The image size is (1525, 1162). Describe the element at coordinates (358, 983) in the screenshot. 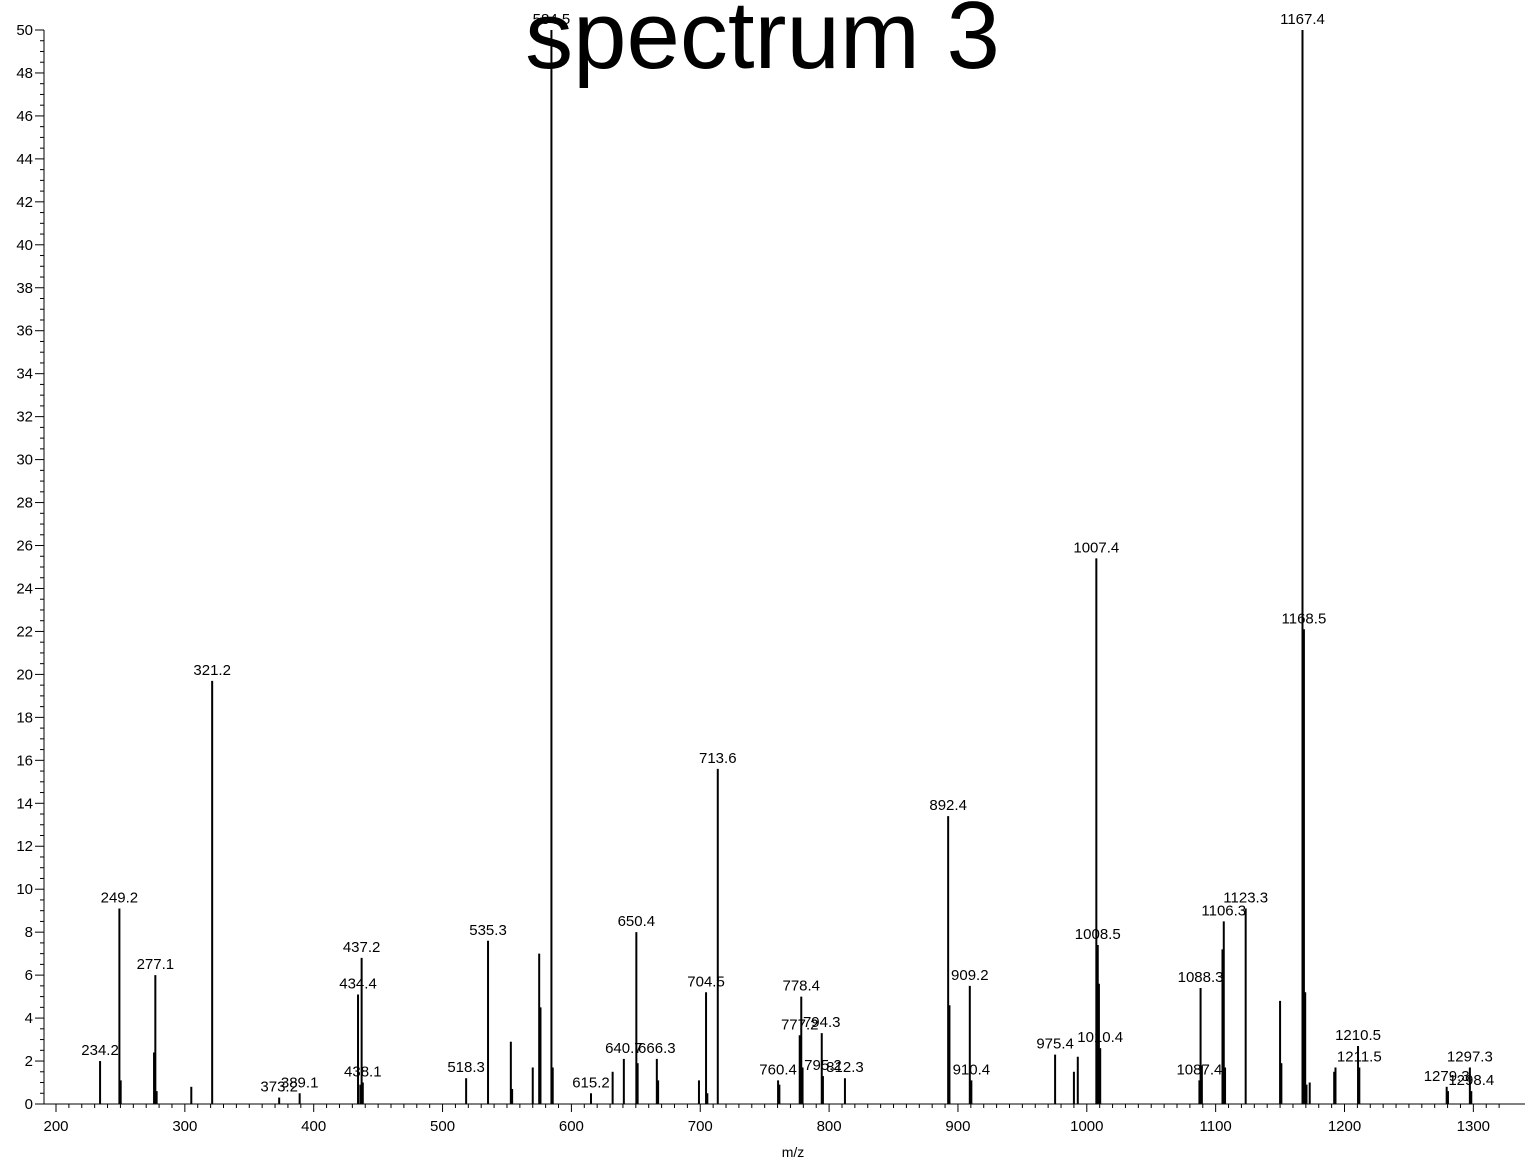

I see `peak-label: 434.4` at that location.